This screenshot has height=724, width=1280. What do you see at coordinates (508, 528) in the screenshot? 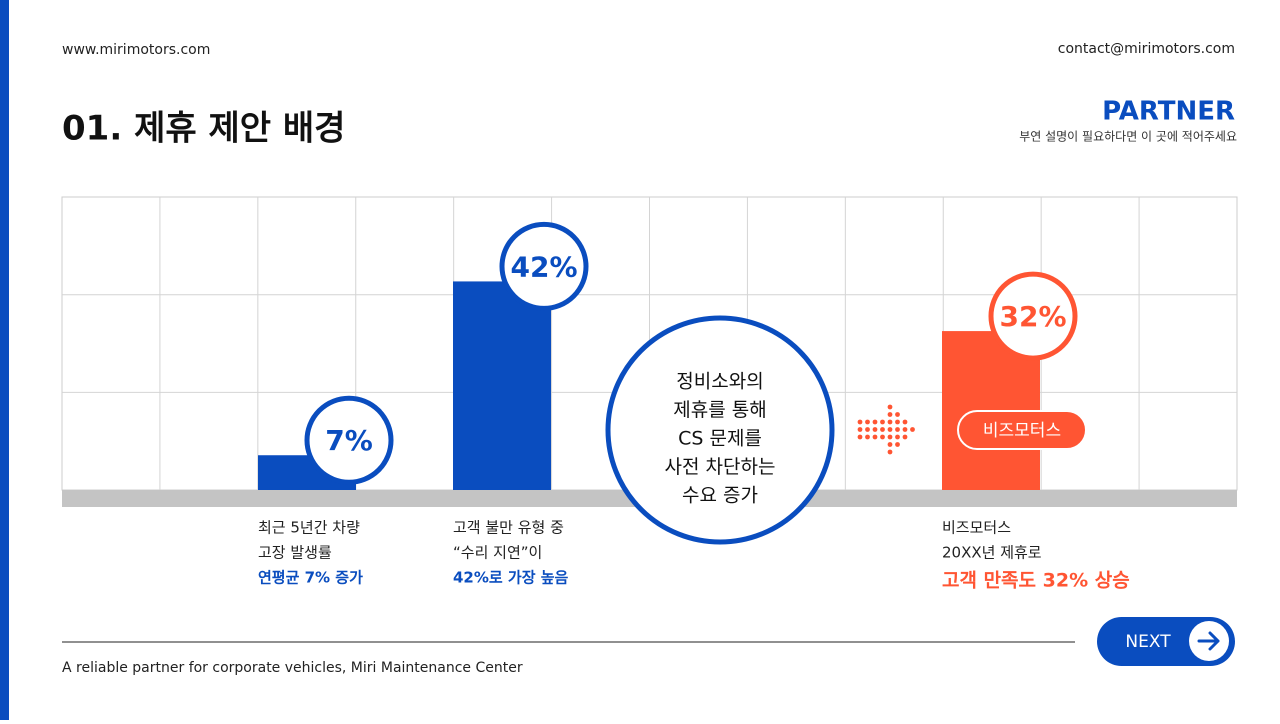
I see `caption: 고객 불만 유형 중` at bounding box center [508, 528].